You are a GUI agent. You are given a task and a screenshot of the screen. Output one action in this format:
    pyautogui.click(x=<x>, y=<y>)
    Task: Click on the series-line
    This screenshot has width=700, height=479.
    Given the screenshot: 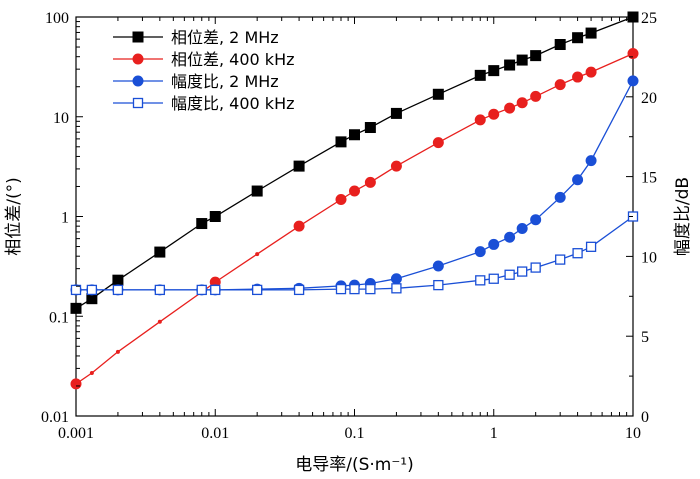 What is the action you would take?
    pyautogui.click(x=355, y=253)
    